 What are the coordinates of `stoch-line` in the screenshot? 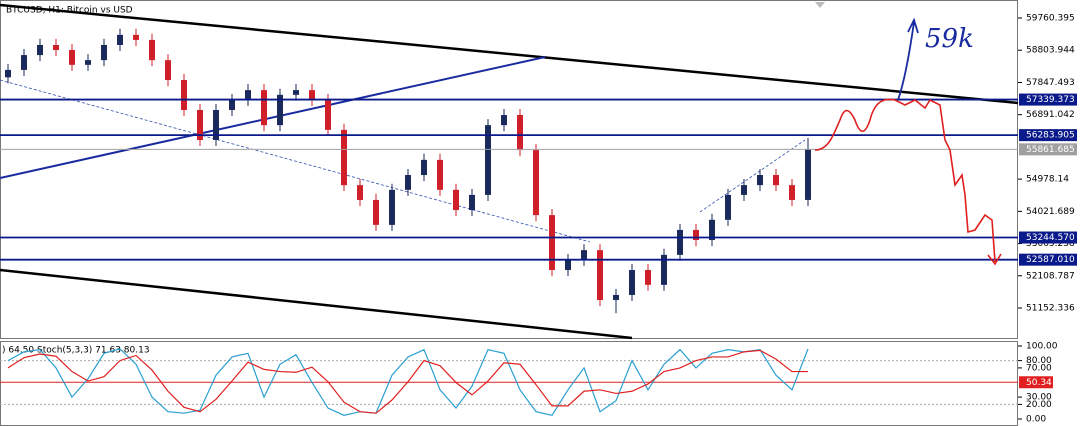 It's located at (407, 381).